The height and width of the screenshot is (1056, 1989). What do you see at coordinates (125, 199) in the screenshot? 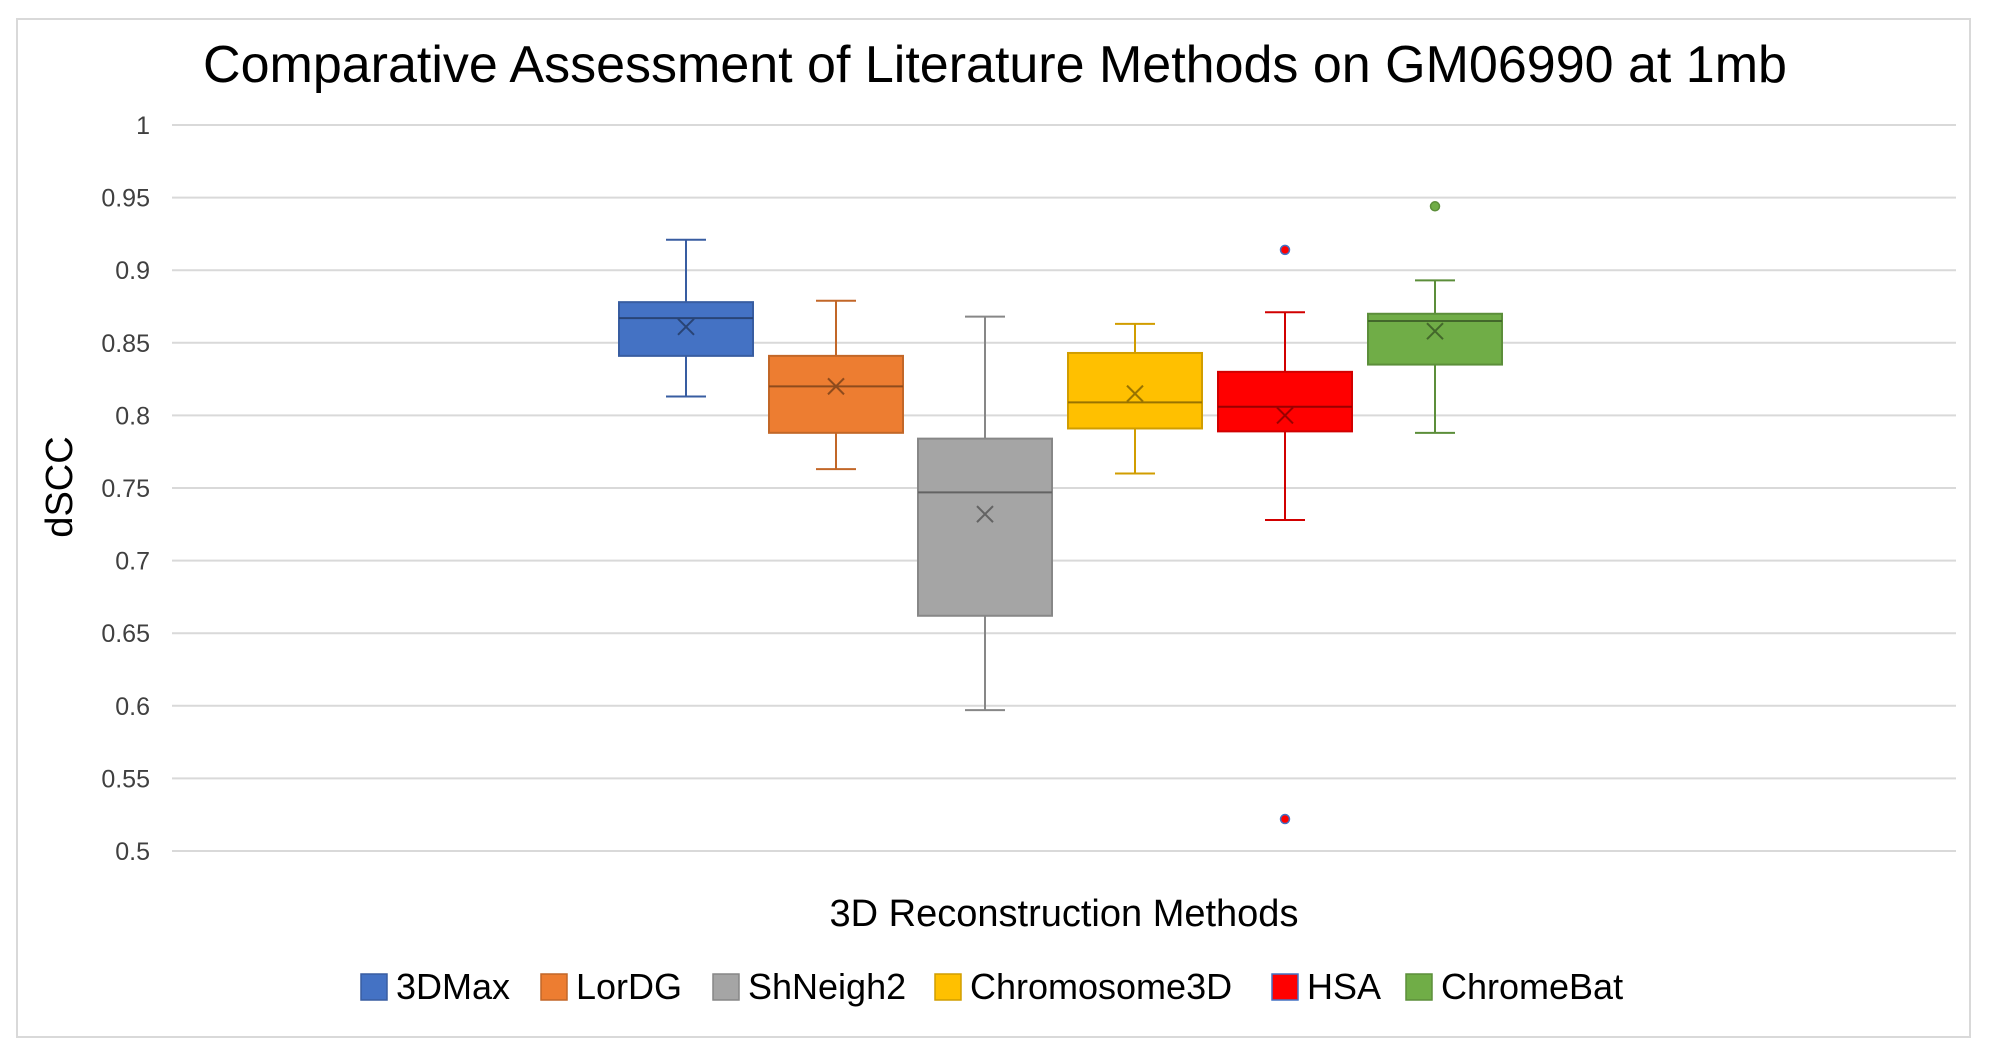
I see `y-tick-label: 0.95` at bounding box center [125, 199].